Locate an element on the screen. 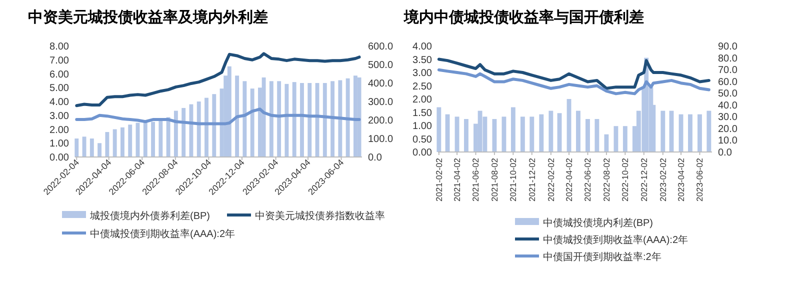  legend-label: 中债城投债境内利差(BP) is located at coordinates (598, 223).